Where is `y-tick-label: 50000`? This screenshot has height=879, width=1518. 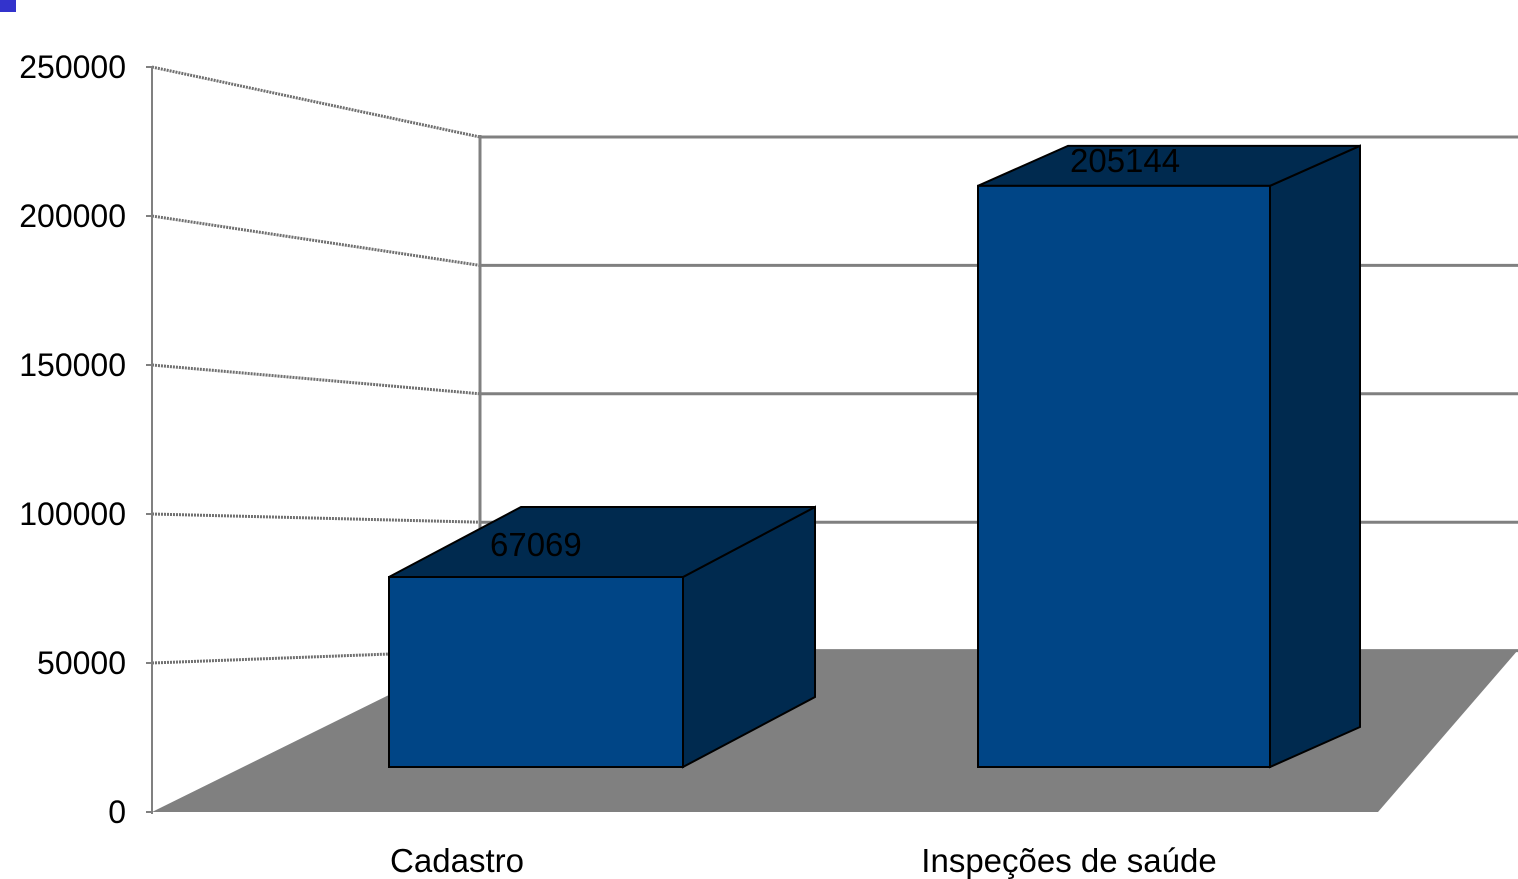 y-tick-label: 50000 is located at coordinates (81, 663).